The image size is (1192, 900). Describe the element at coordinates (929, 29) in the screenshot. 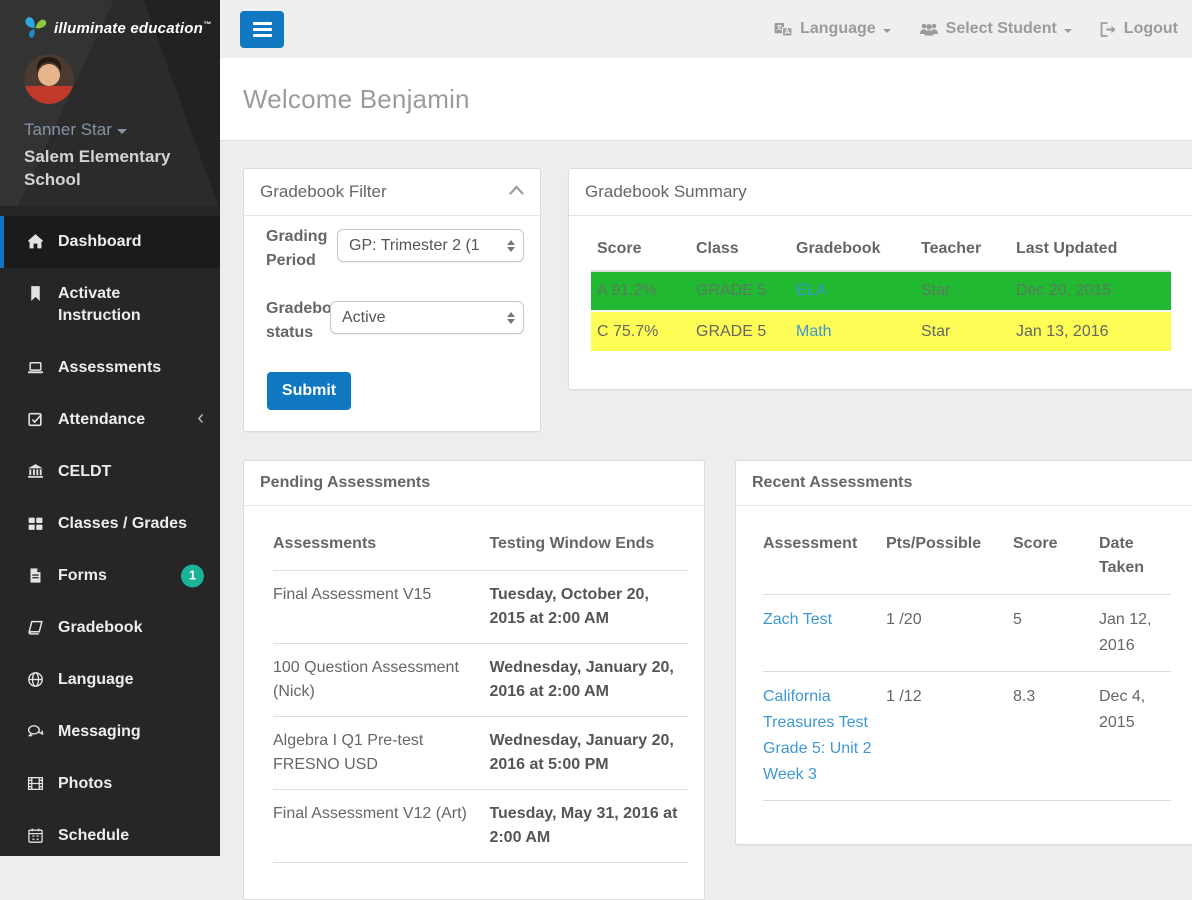

I see `users-icon` at that location.